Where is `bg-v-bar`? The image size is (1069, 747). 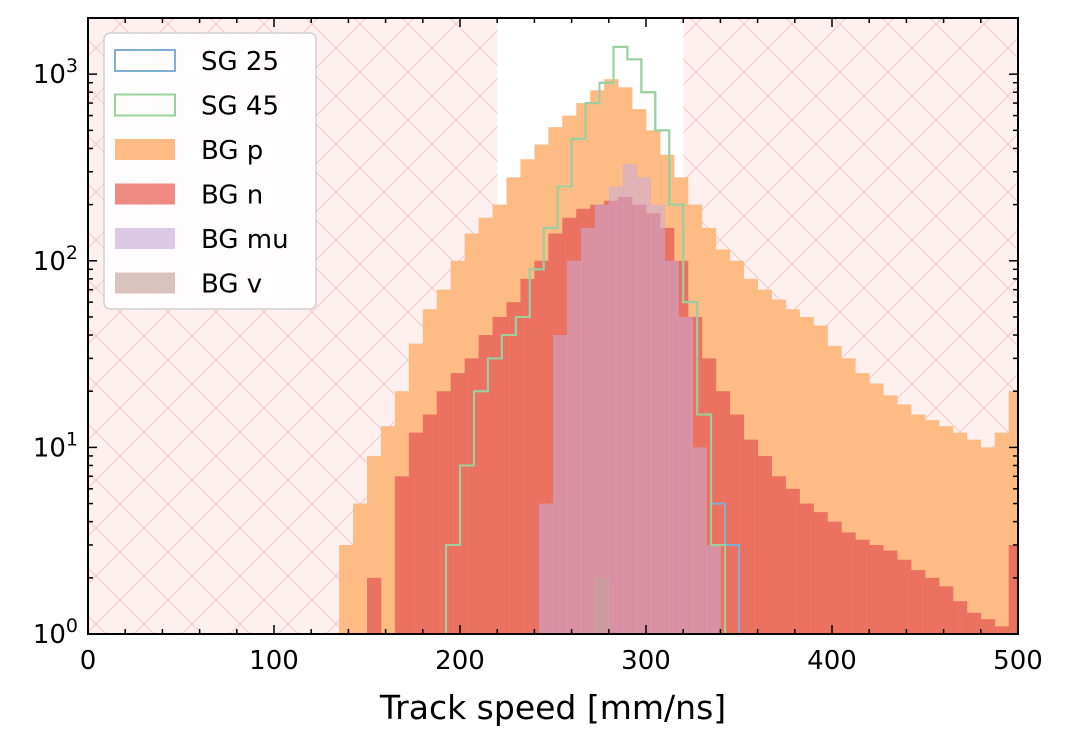 bg-v-bar is located at coordinates (602, 605).